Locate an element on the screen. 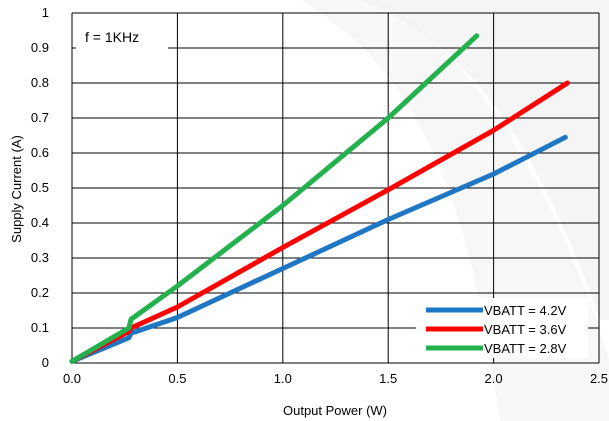 The height and width of the screenshot is (421, 609). legend-label: VBATT = 2.8V is located at coordinates (525, 348).